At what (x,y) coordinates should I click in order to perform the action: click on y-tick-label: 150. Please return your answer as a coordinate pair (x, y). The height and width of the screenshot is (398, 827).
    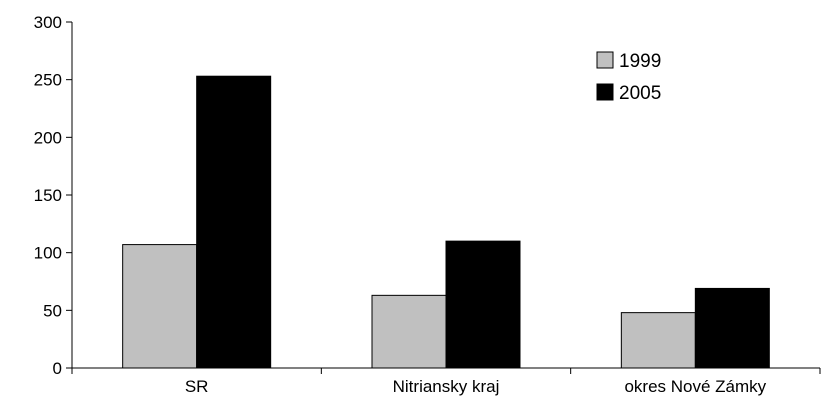
    Looking at the image, I should click on (48, 195).